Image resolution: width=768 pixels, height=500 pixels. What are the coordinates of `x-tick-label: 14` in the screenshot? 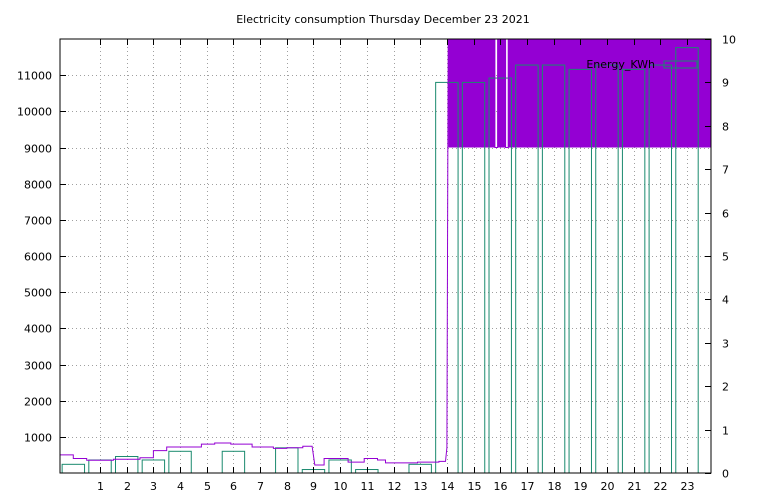 It's located at (448, 486).